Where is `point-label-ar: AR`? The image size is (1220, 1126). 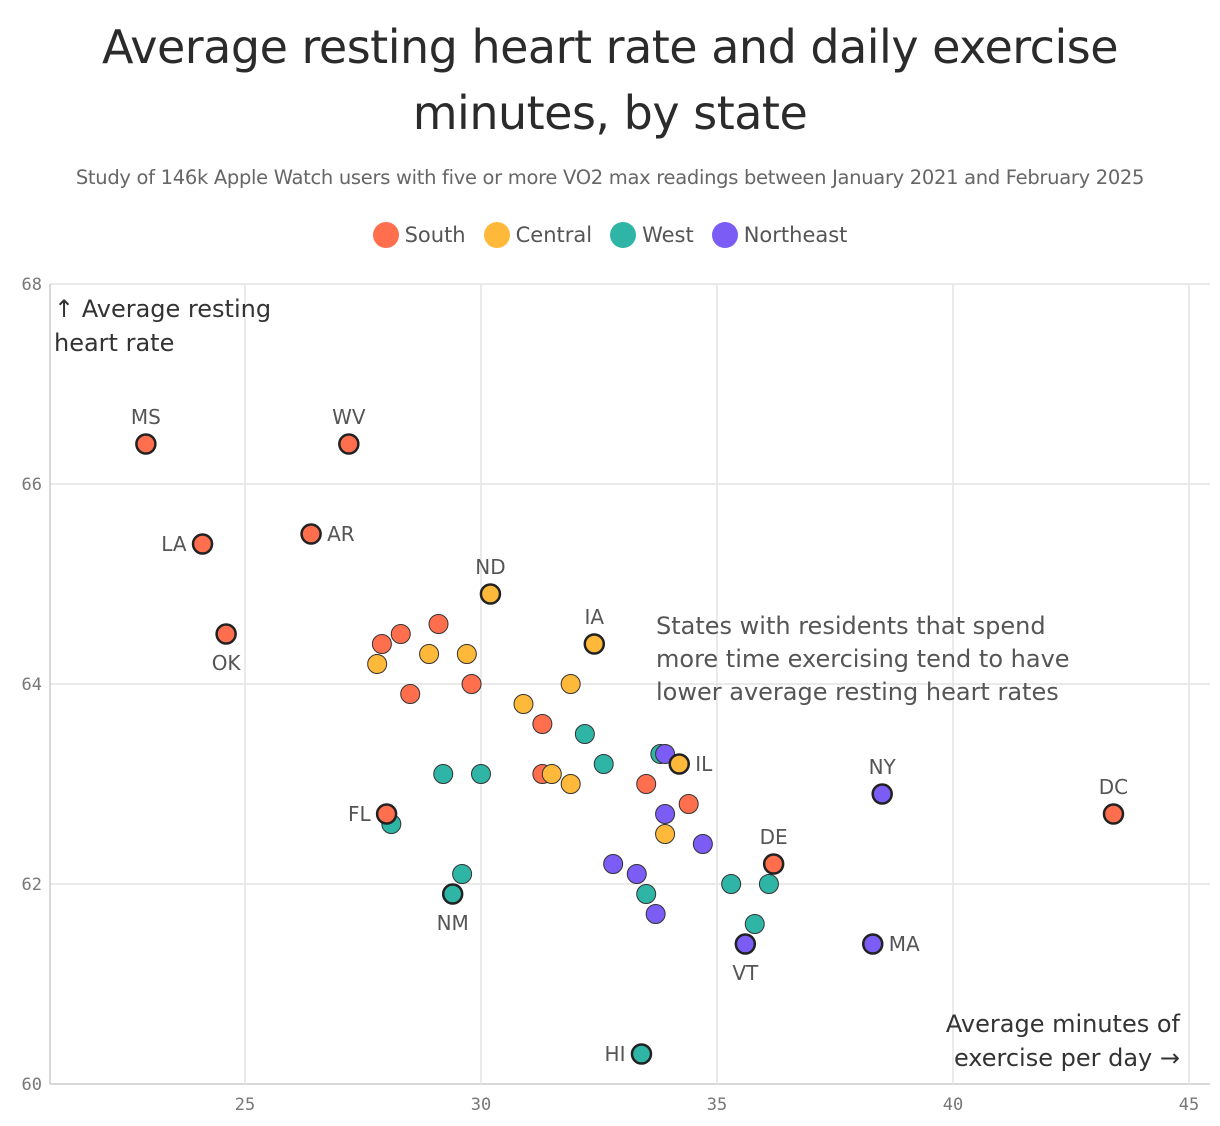
point-label-ar: AR is located at coordinates (341, 534).